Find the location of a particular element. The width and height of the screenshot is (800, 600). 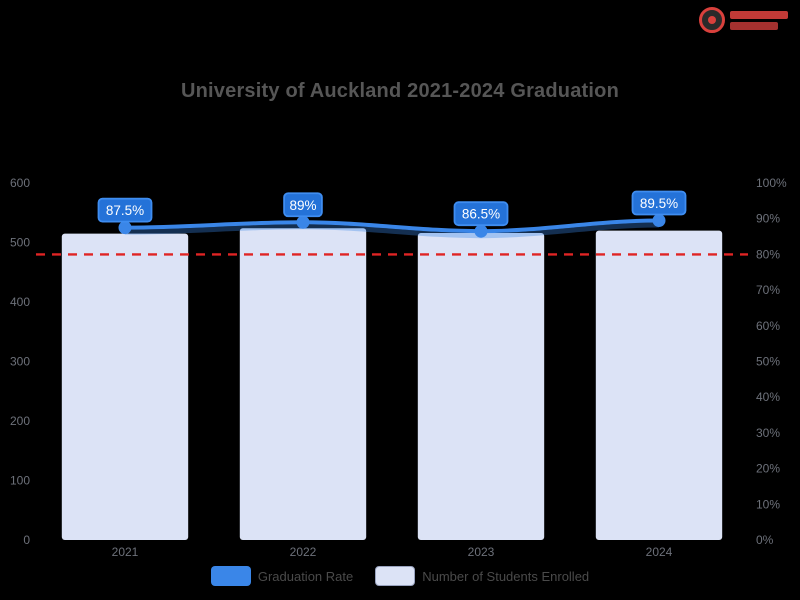

x-axis-label-2024: 2024 is located at coordinates (659, 552).